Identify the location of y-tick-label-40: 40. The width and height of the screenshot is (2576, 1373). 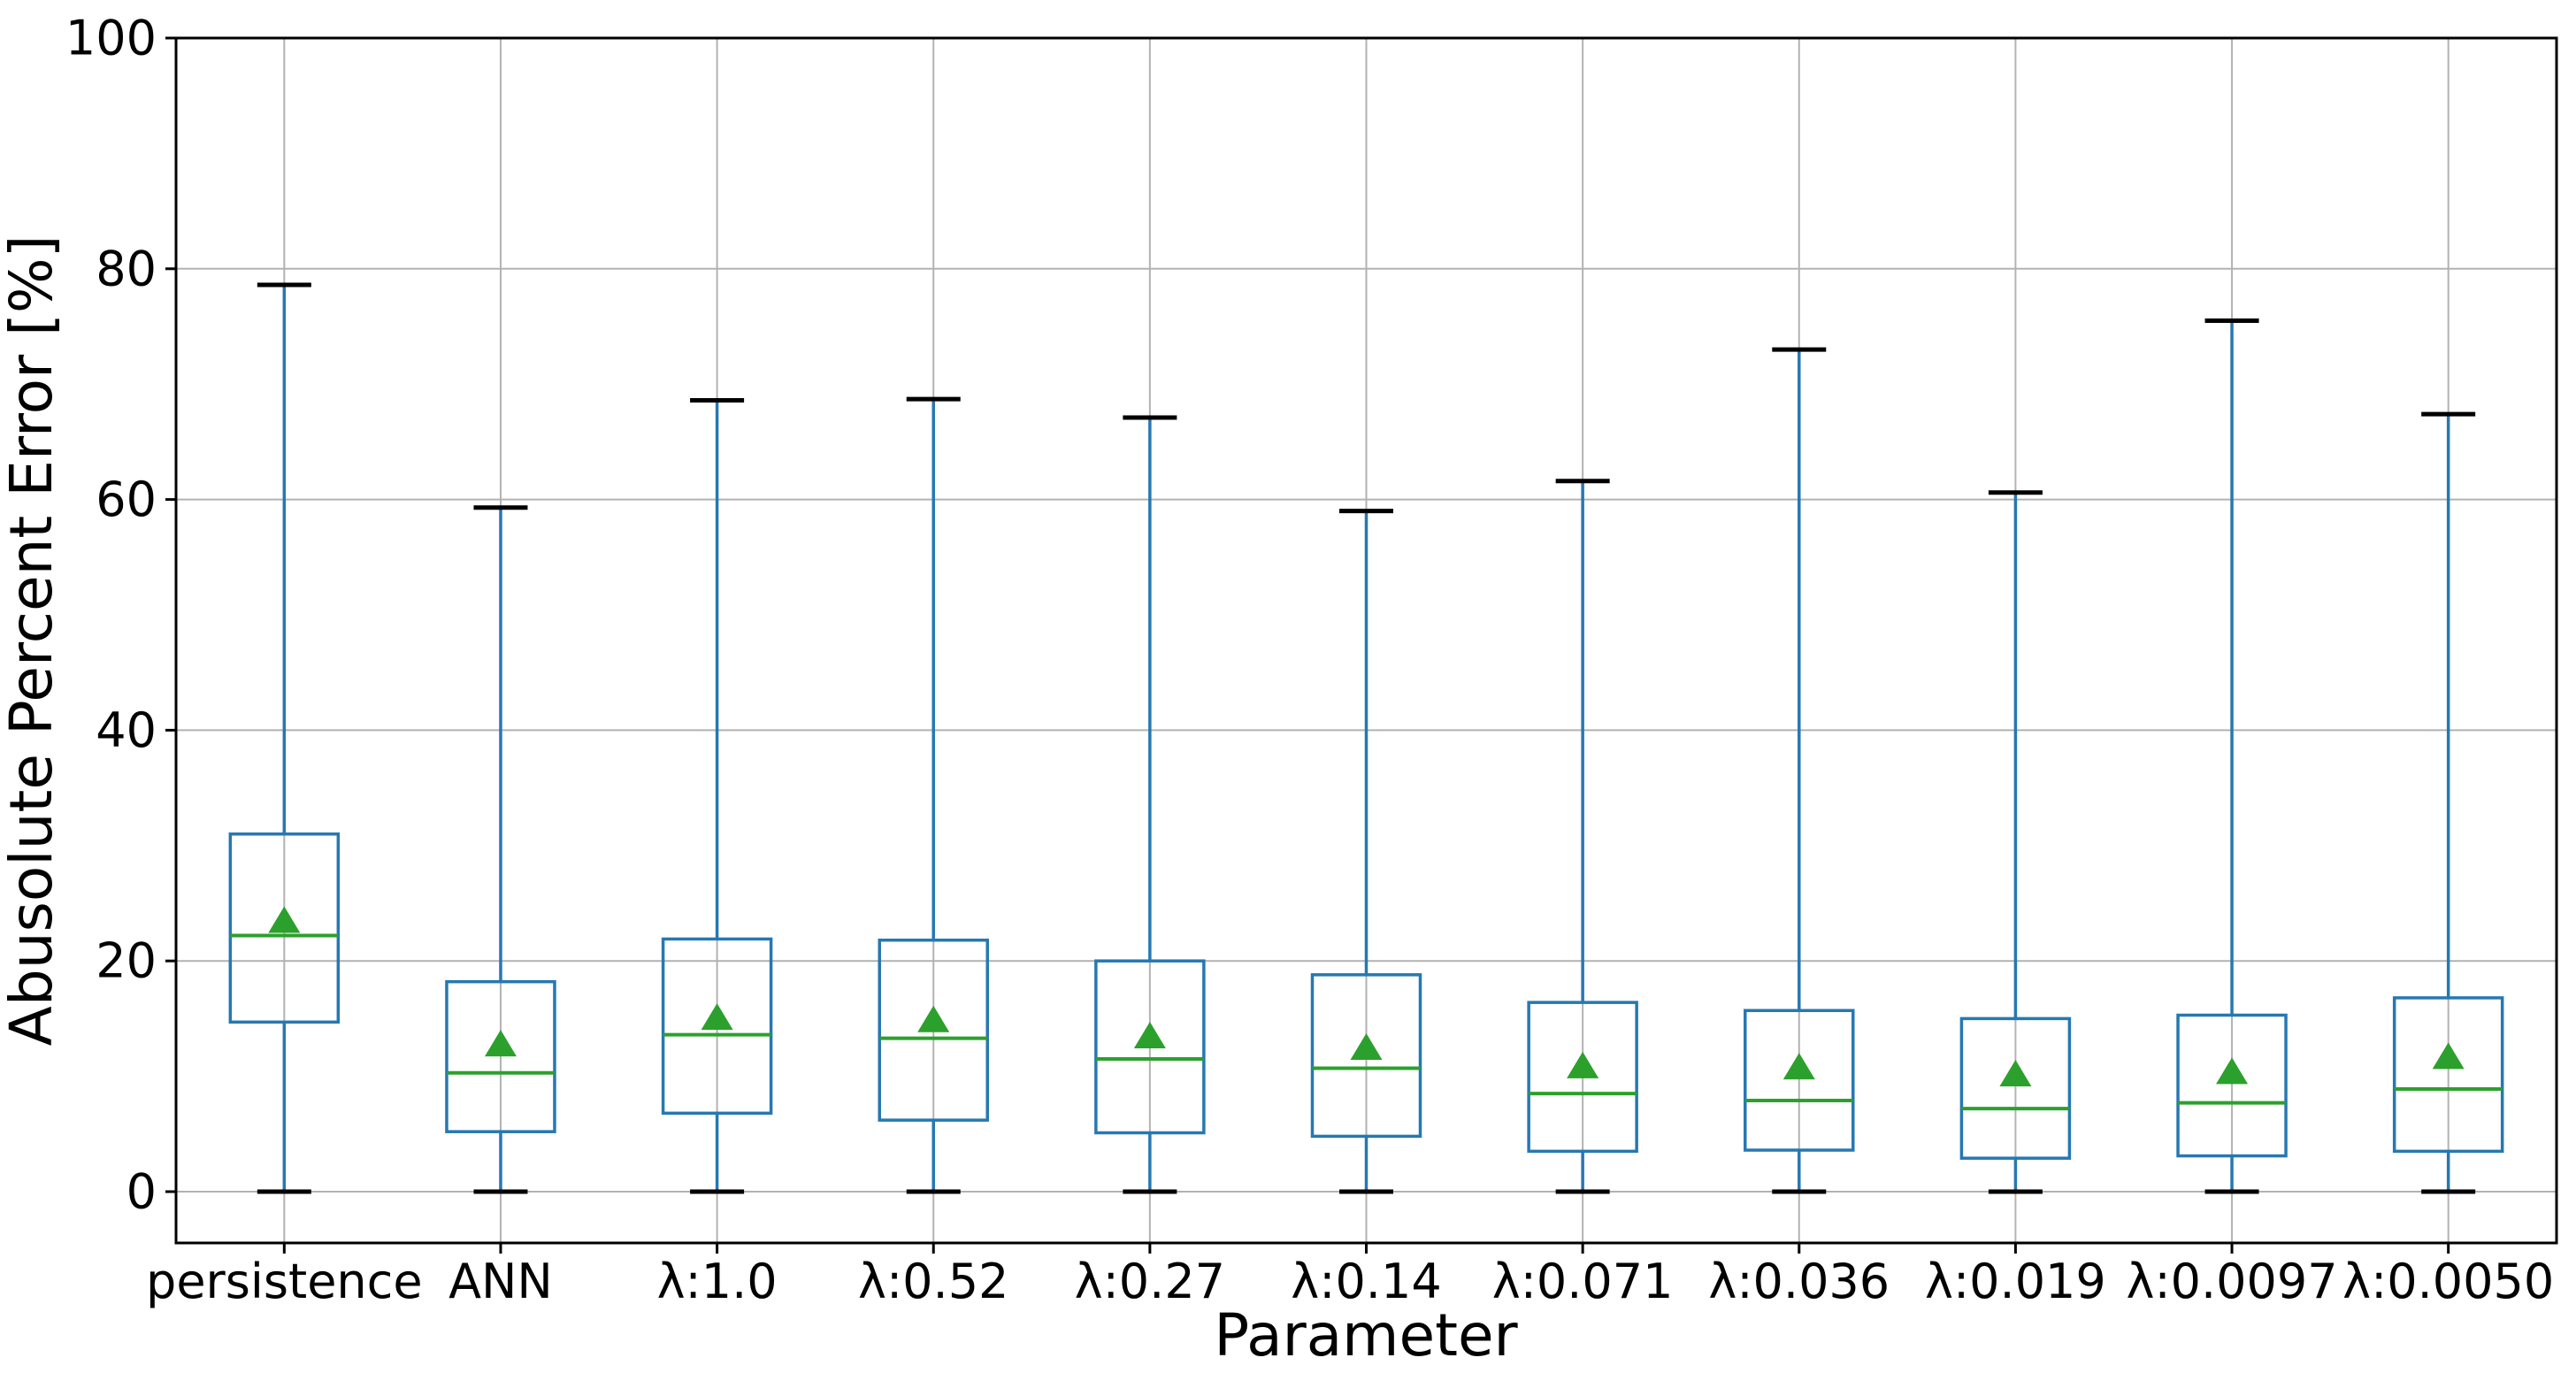
(126, 730).